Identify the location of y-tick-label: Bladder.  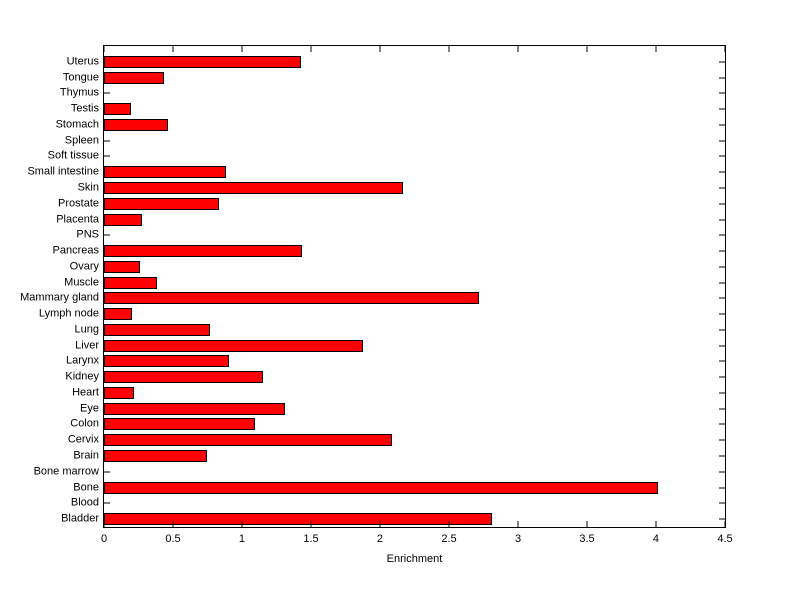
(80, 518).